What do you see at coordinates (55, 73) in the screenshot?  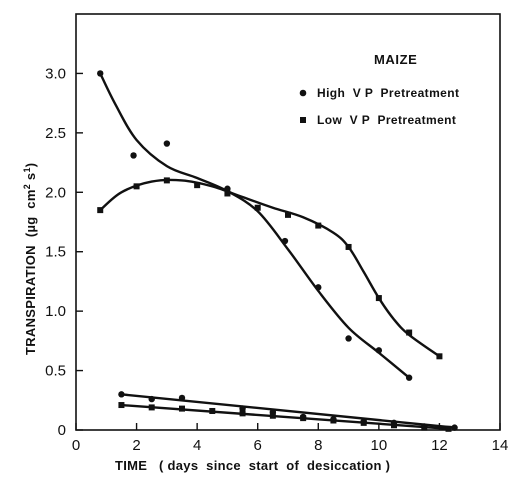 I see `y-tick-label: 3.0` at bounding box center [55, 73].